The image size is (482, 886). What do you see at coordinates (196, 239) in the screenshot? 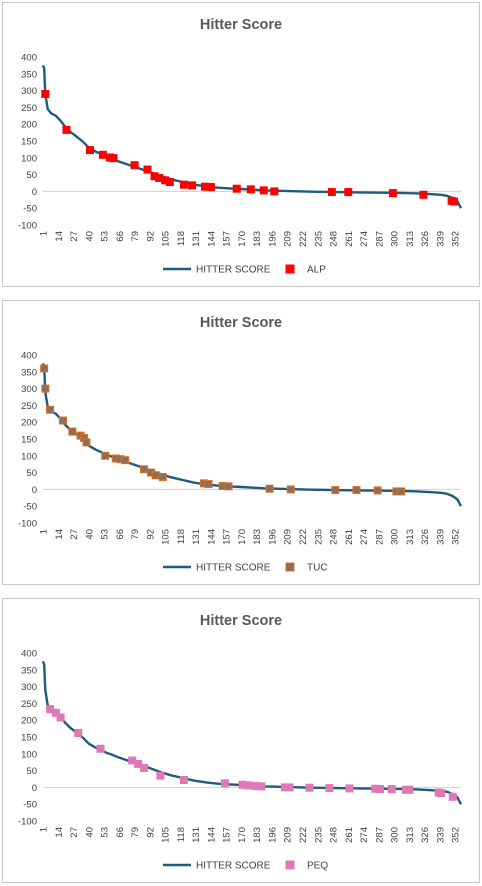
I see `x-tick-label: 131` at bounding box center [196, 239].